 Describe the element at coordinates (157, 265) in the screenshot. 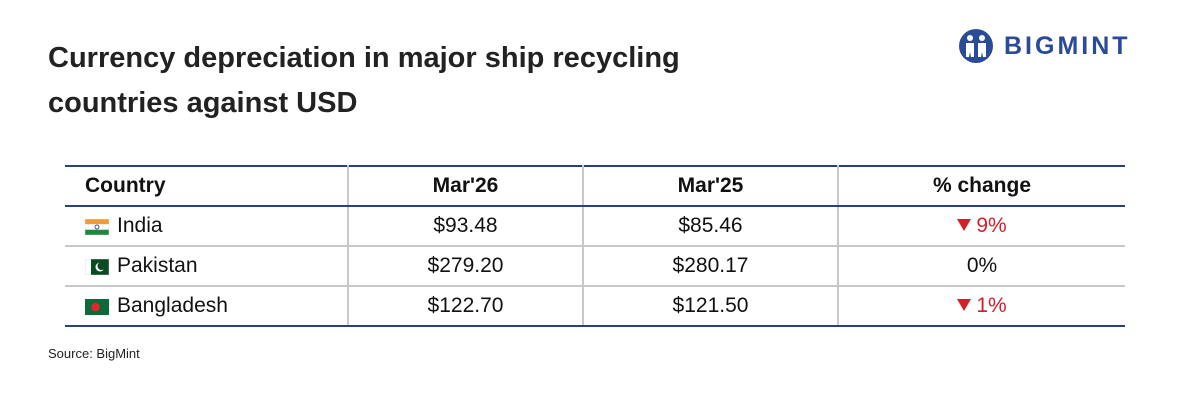

I see `country: Pakistan` at that location.